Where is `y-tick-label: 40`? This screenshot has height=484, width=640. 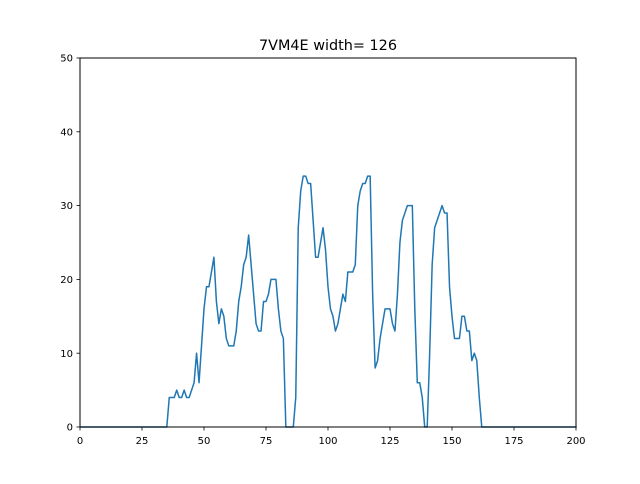
y-tick-label: 40 is located at coordinates (66, 132).